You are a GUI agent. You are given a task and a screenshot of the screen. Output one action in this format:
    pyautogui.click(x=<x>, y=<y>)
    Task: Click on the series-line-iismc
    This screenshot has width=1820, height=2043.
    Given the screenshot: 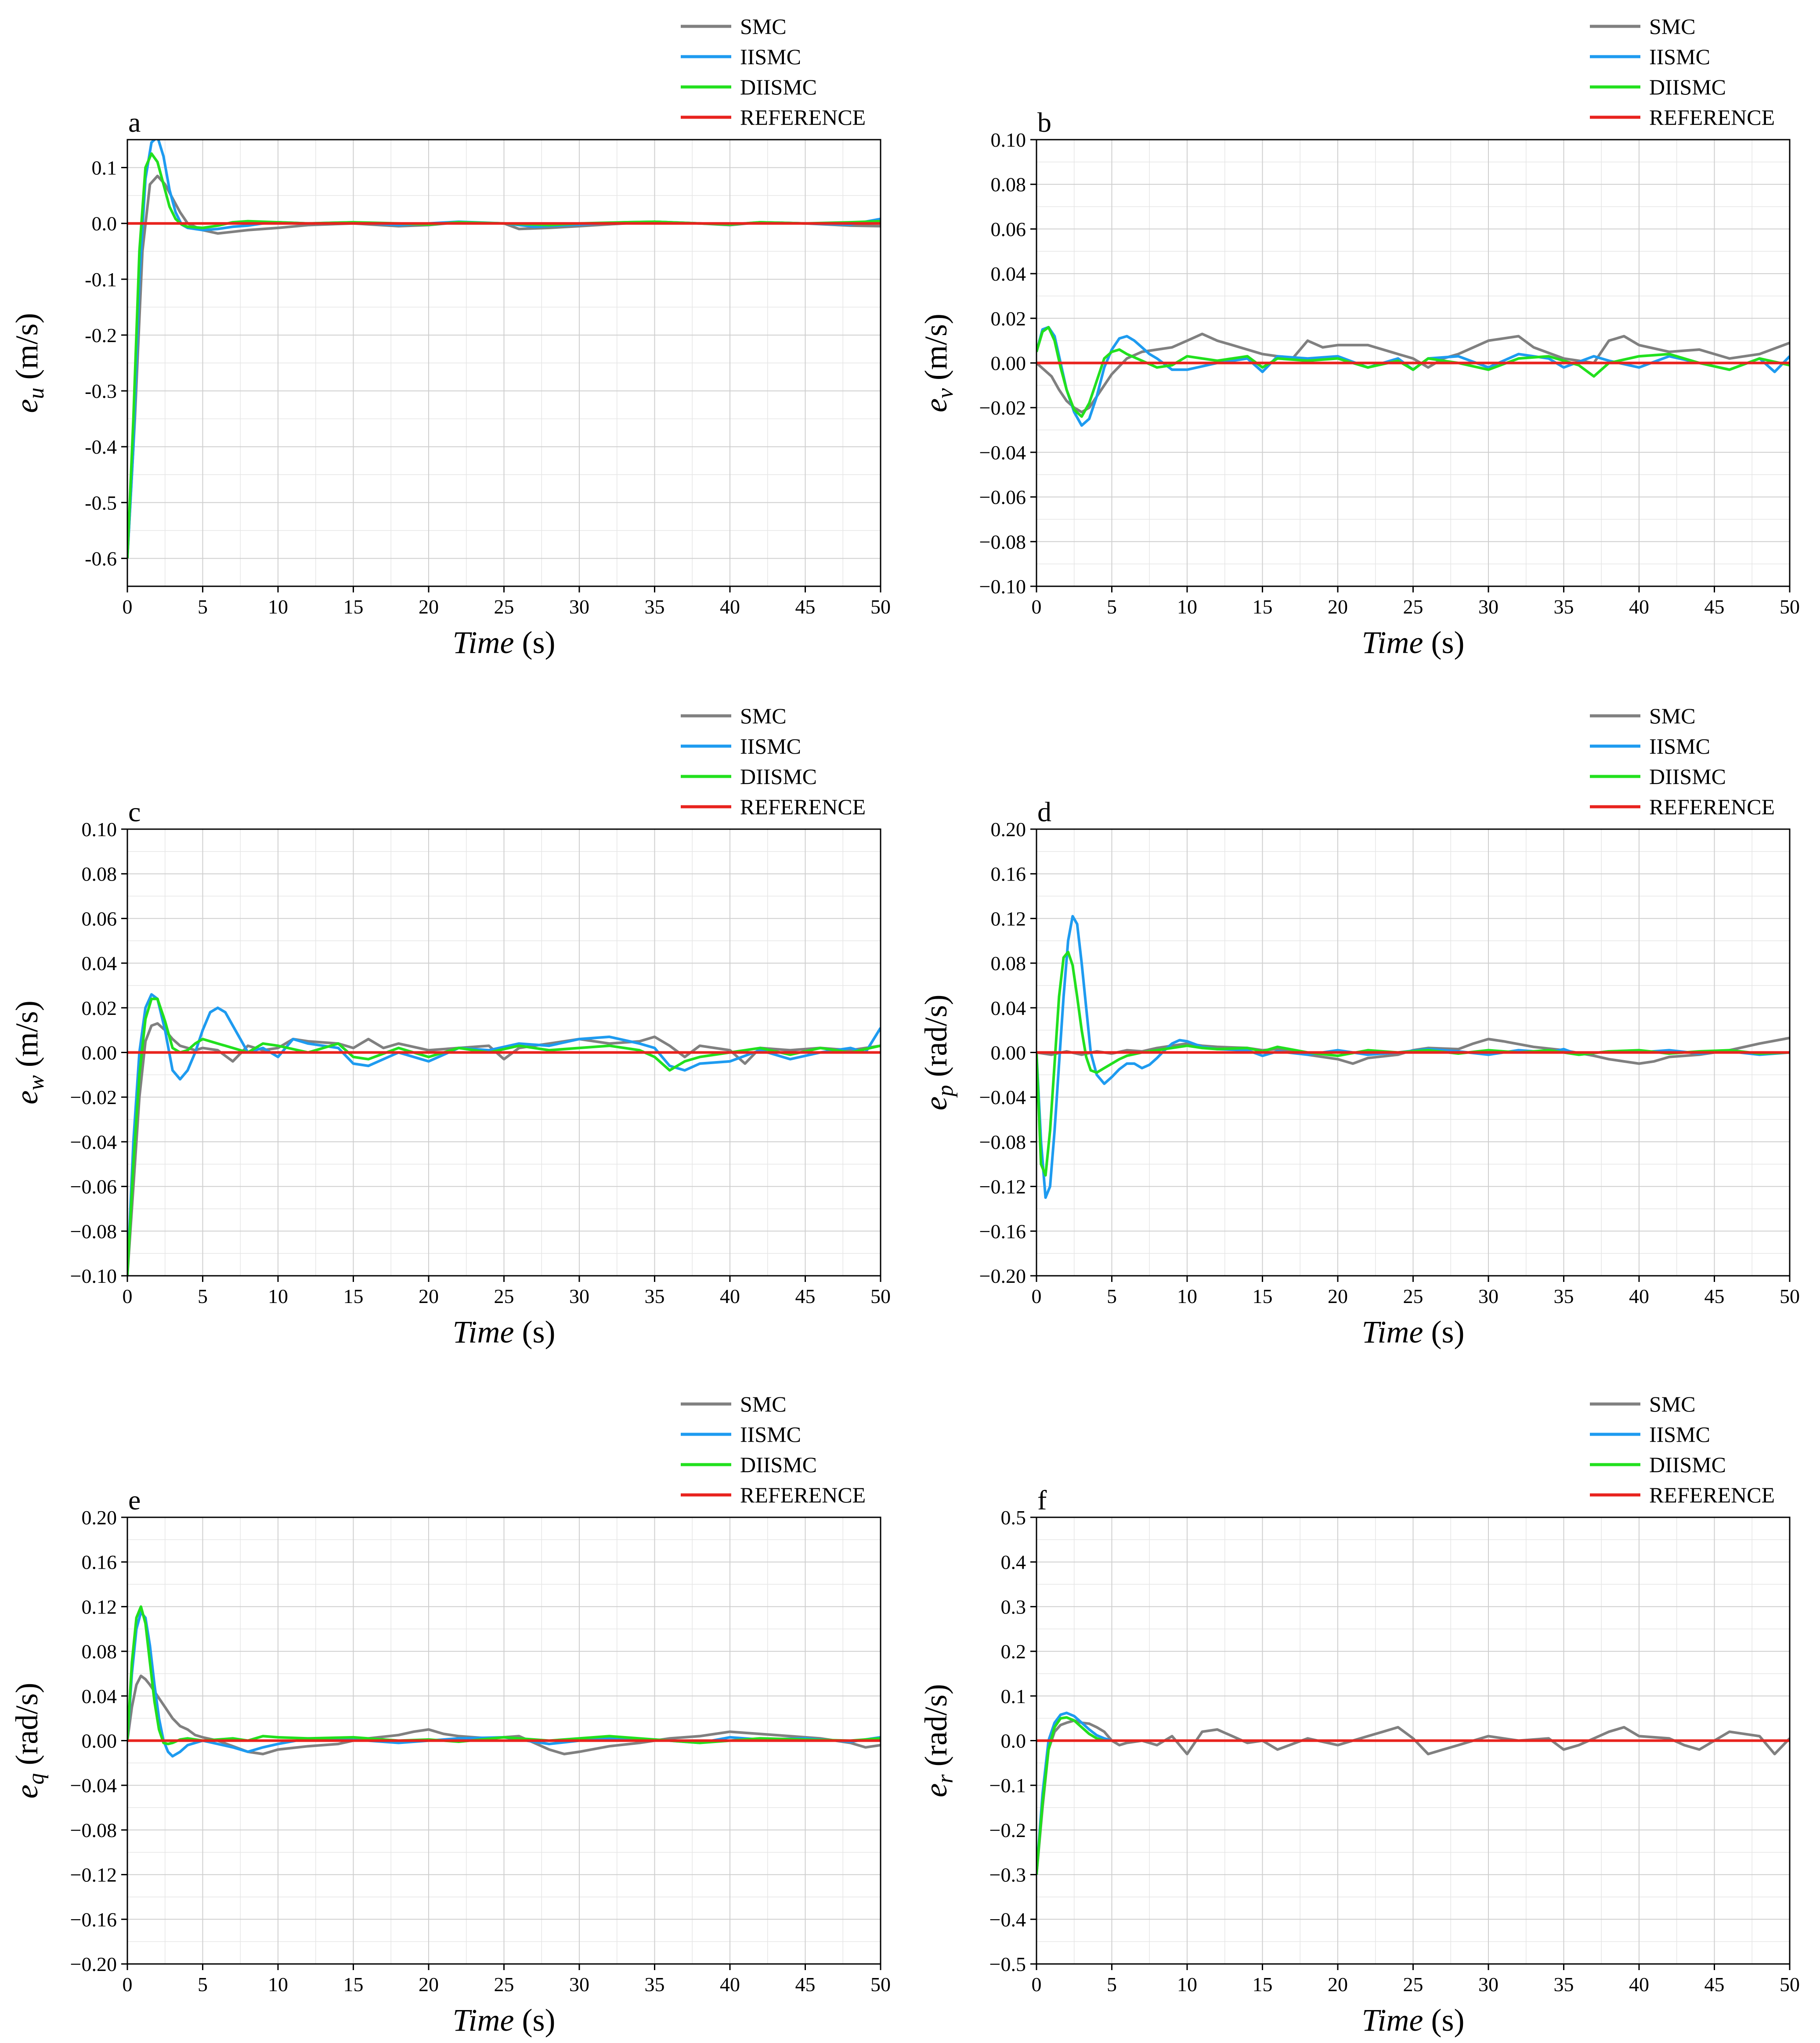 What is the action you would take?
    pyautogui.click(x=1413, y=376)
    